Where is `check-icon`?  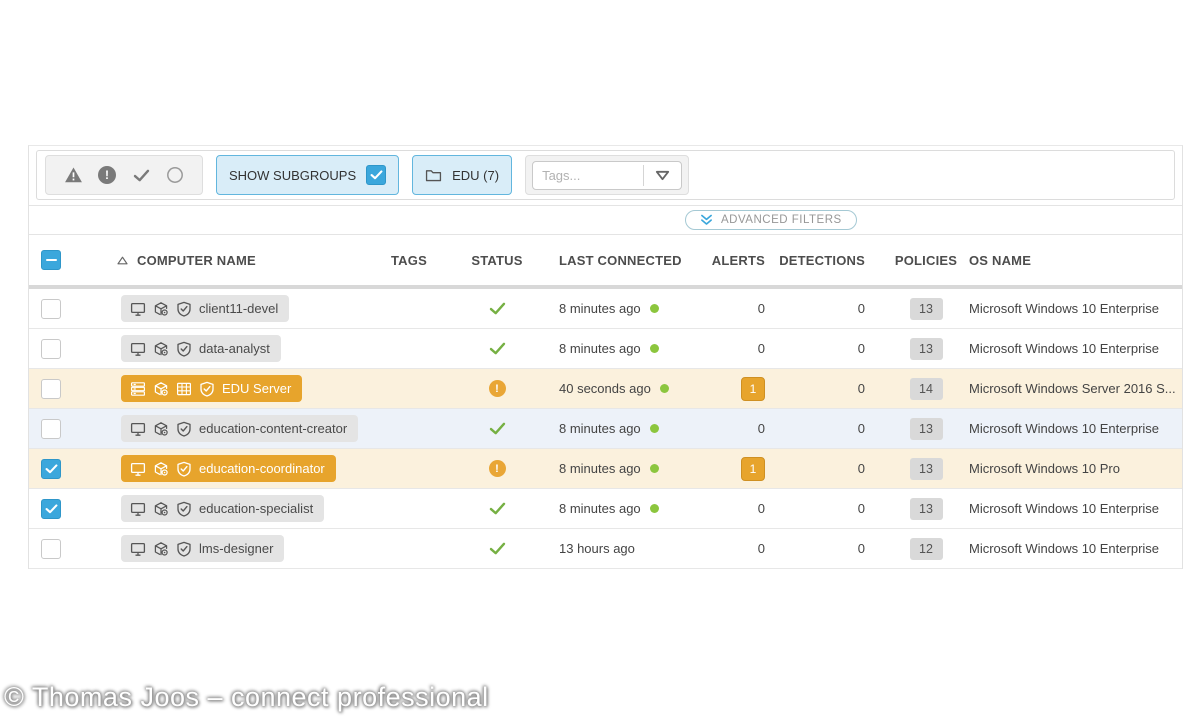 check-icon is located at coordinates (141, 175).